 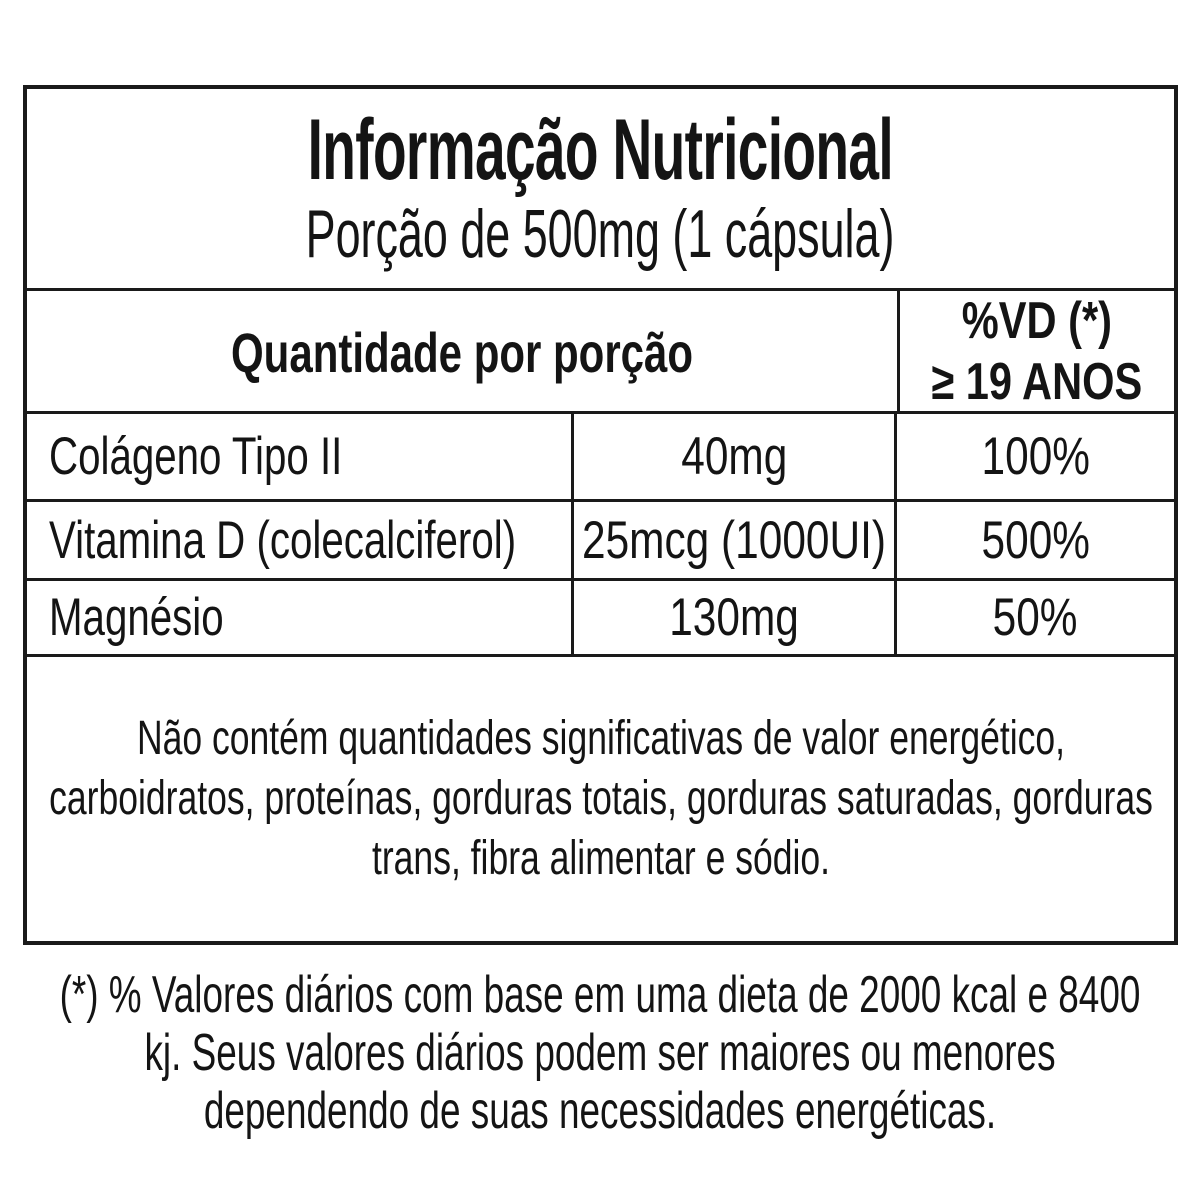 What do you see at coordinates (196, 456) in the screenshot?
I see `nutrient-name: Colágeno Tipo II` at bounding box center [196, 456].